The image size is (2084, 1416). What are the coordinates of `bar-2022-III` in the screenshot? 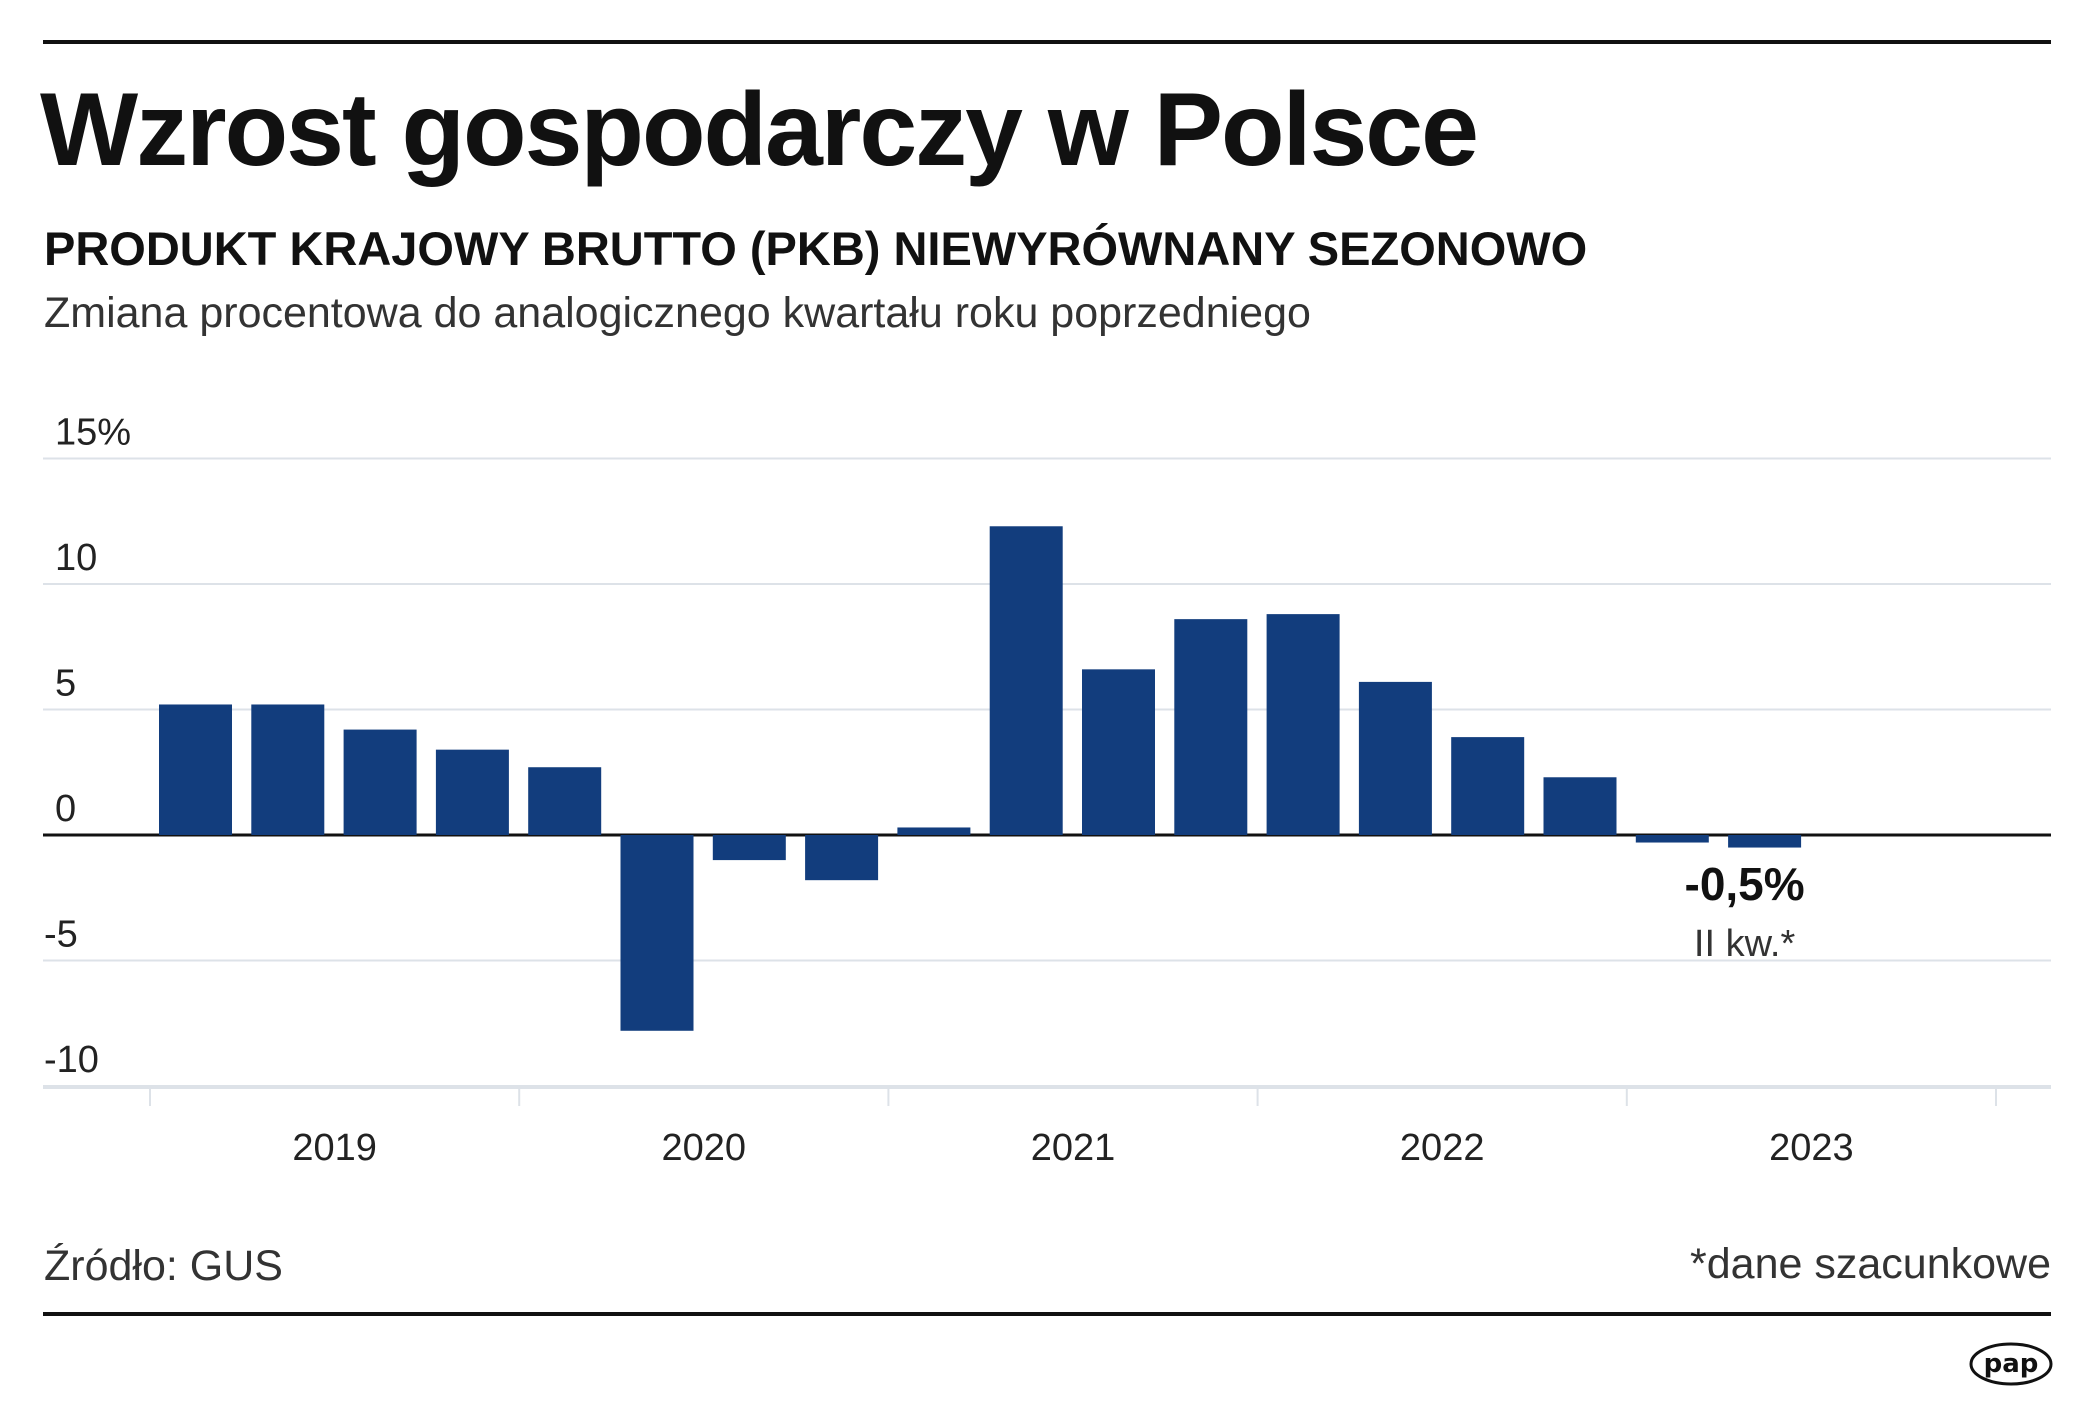 It's located at (1488, 786).